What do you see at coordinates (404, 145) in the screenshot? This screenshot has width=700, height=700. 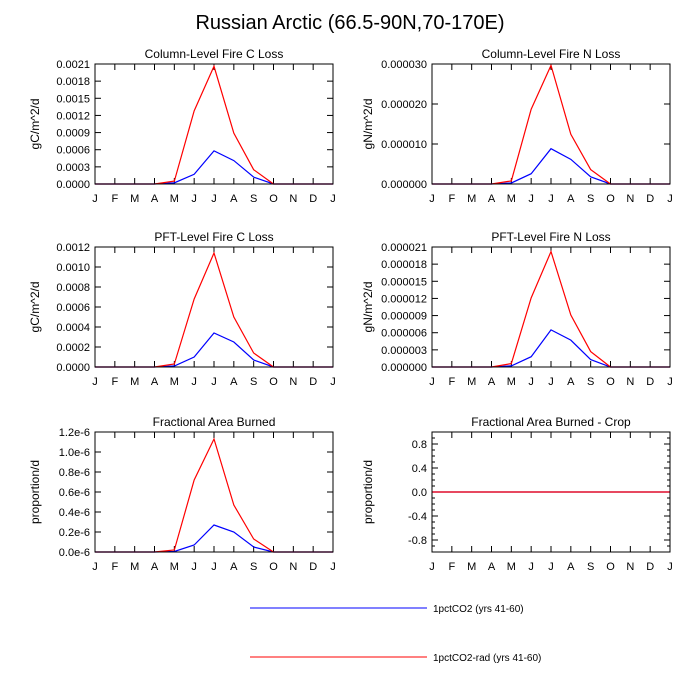 I see `y-tick-label: 0.000010` at bounding box center [404, 145].